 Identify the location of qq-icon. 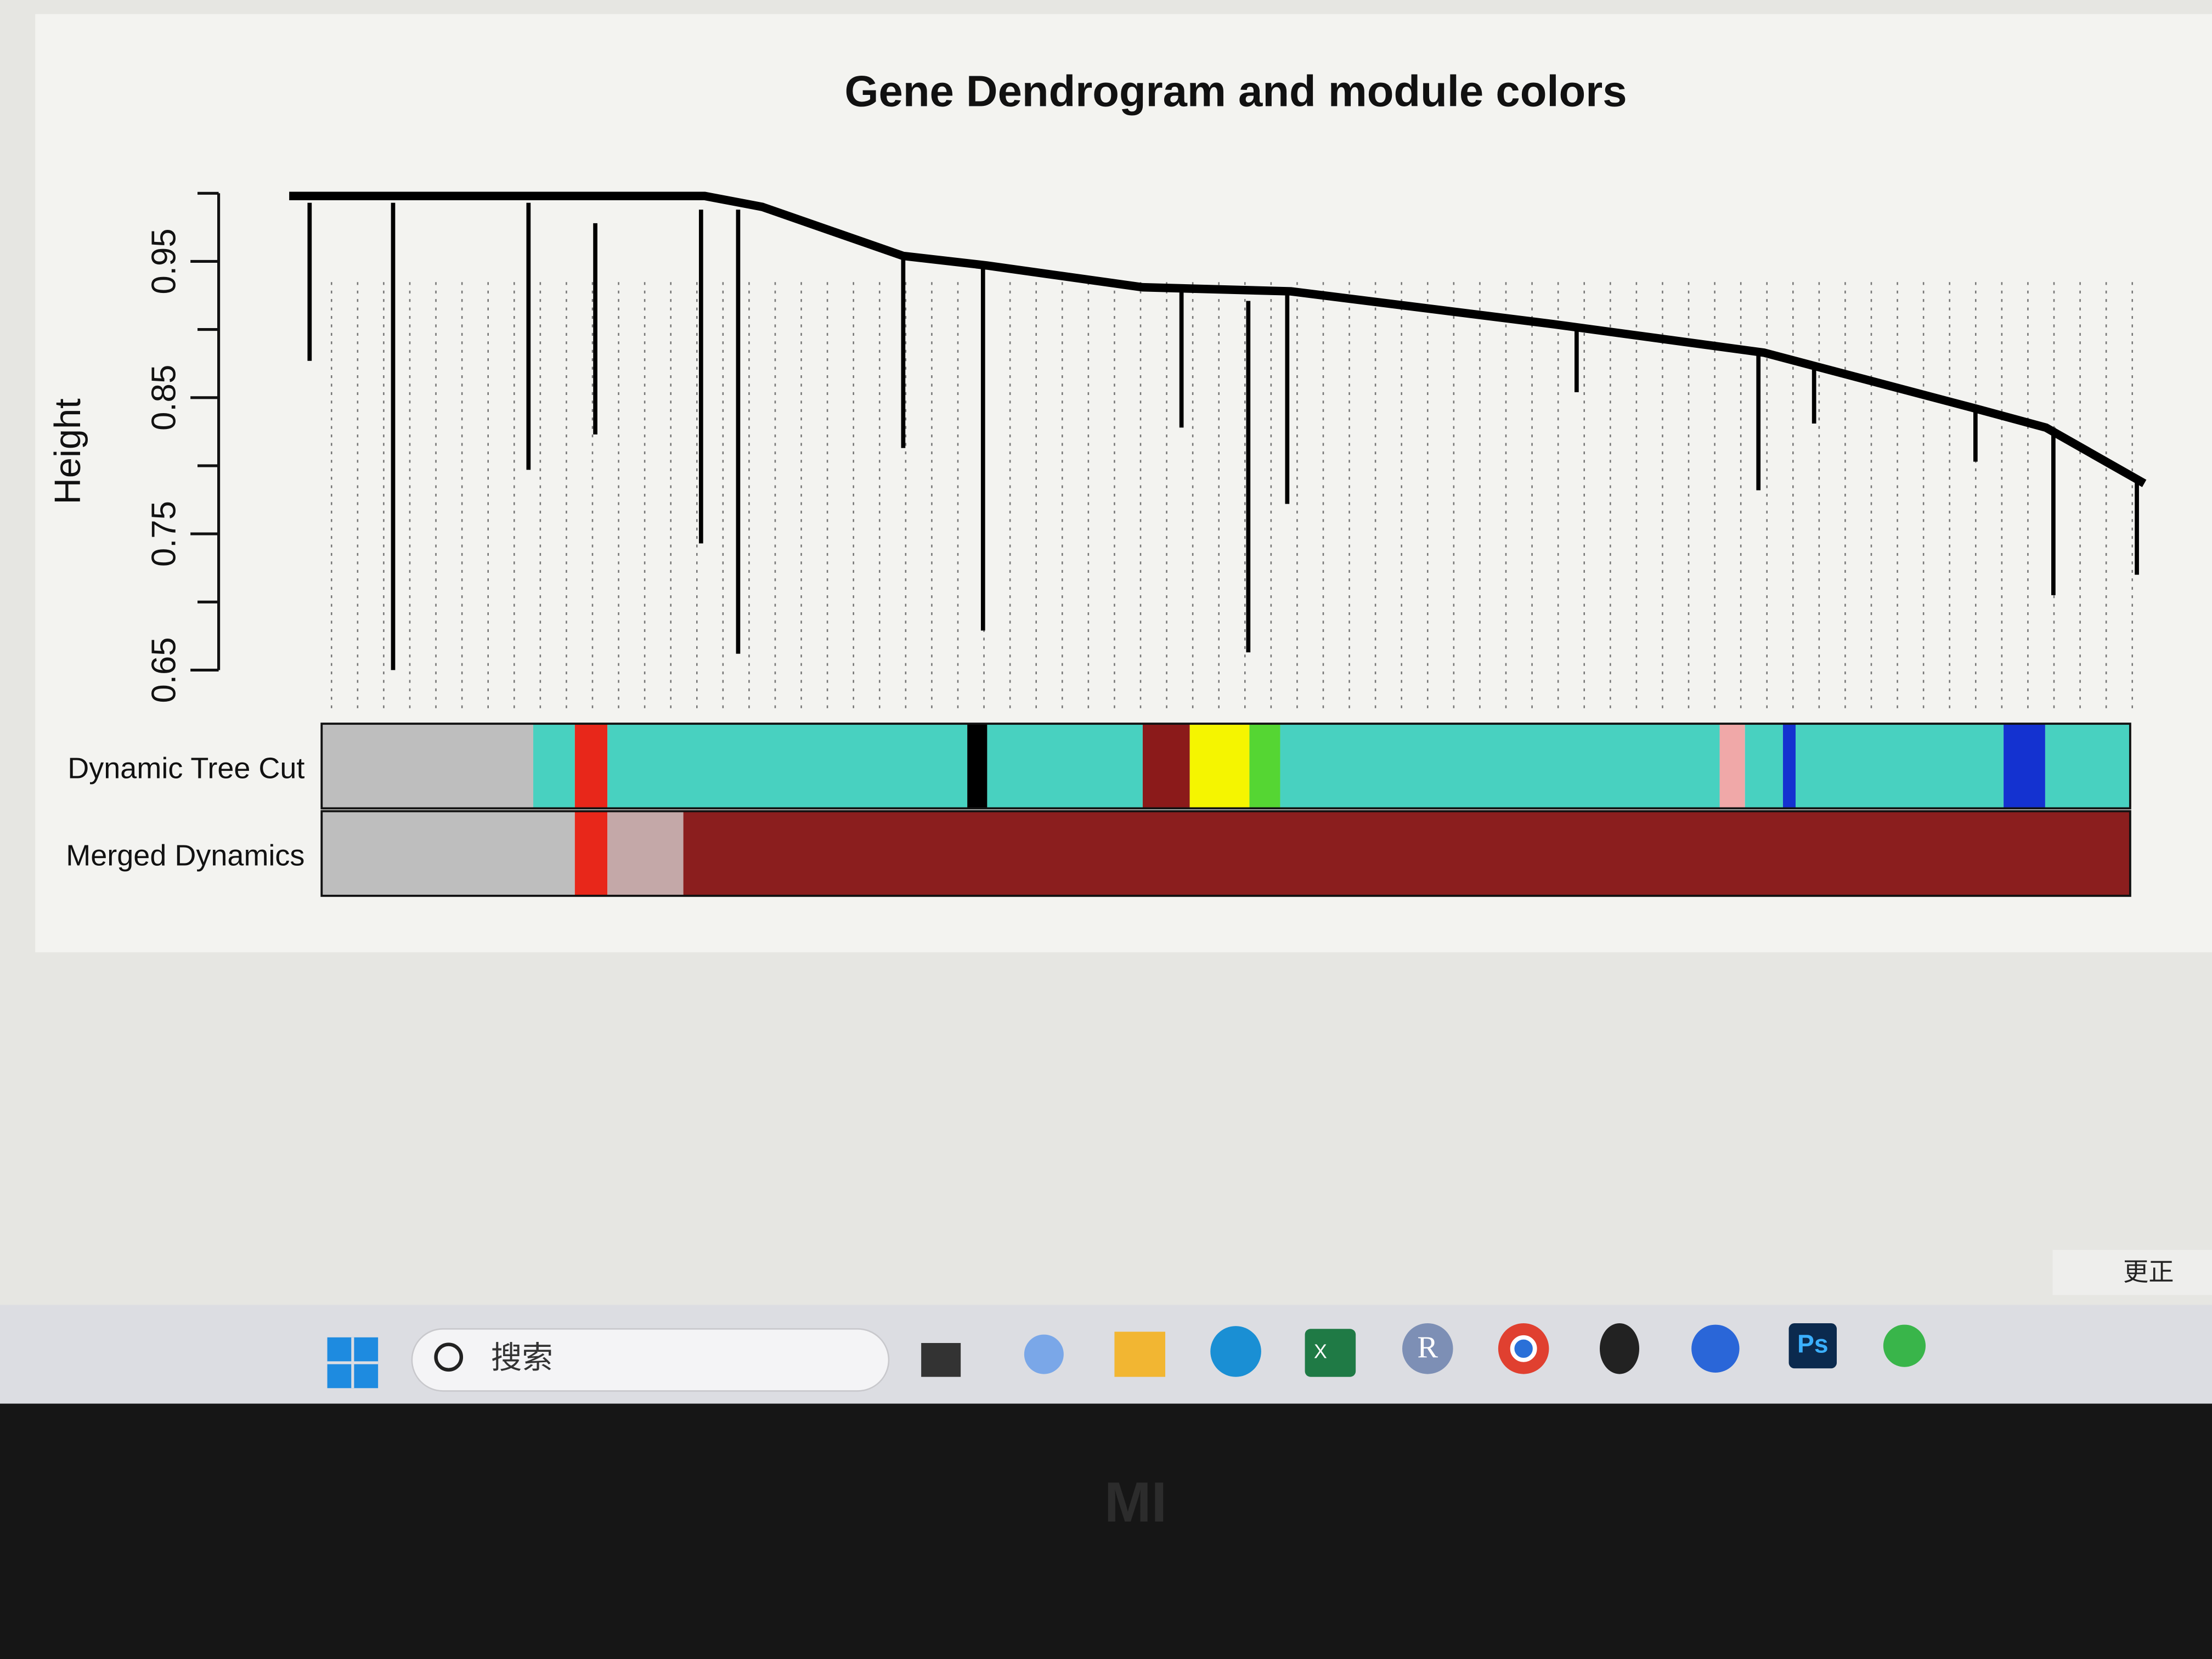
(1620, 1348).